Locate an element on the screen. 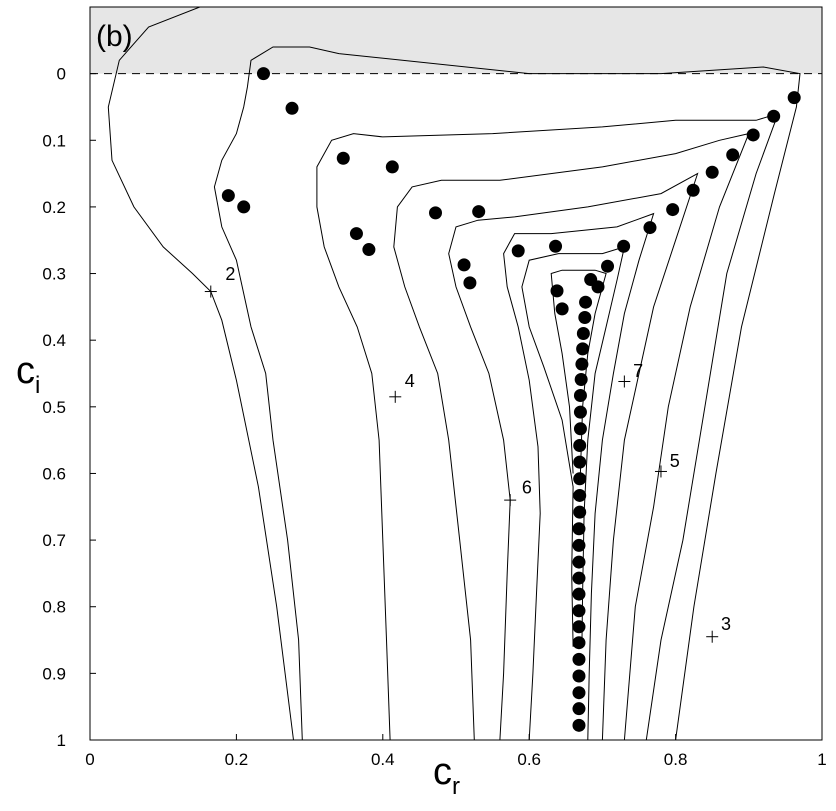 Image resolution: width=836 pixels, height=811 pixels. contour-label-2: 2 is located at coordinates (230, 274).